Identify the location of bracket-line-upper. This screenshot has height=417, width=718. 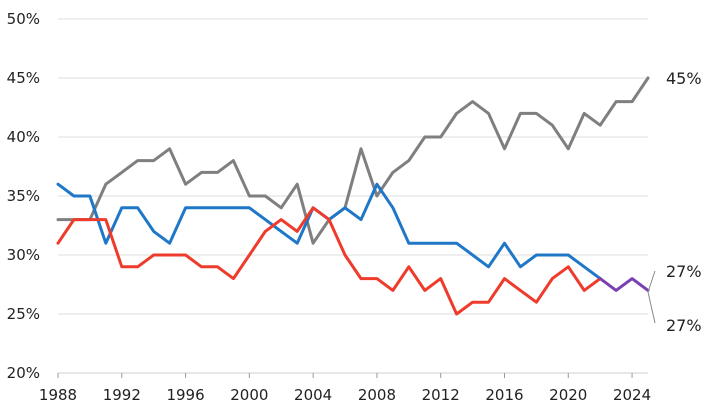
(651, 281).